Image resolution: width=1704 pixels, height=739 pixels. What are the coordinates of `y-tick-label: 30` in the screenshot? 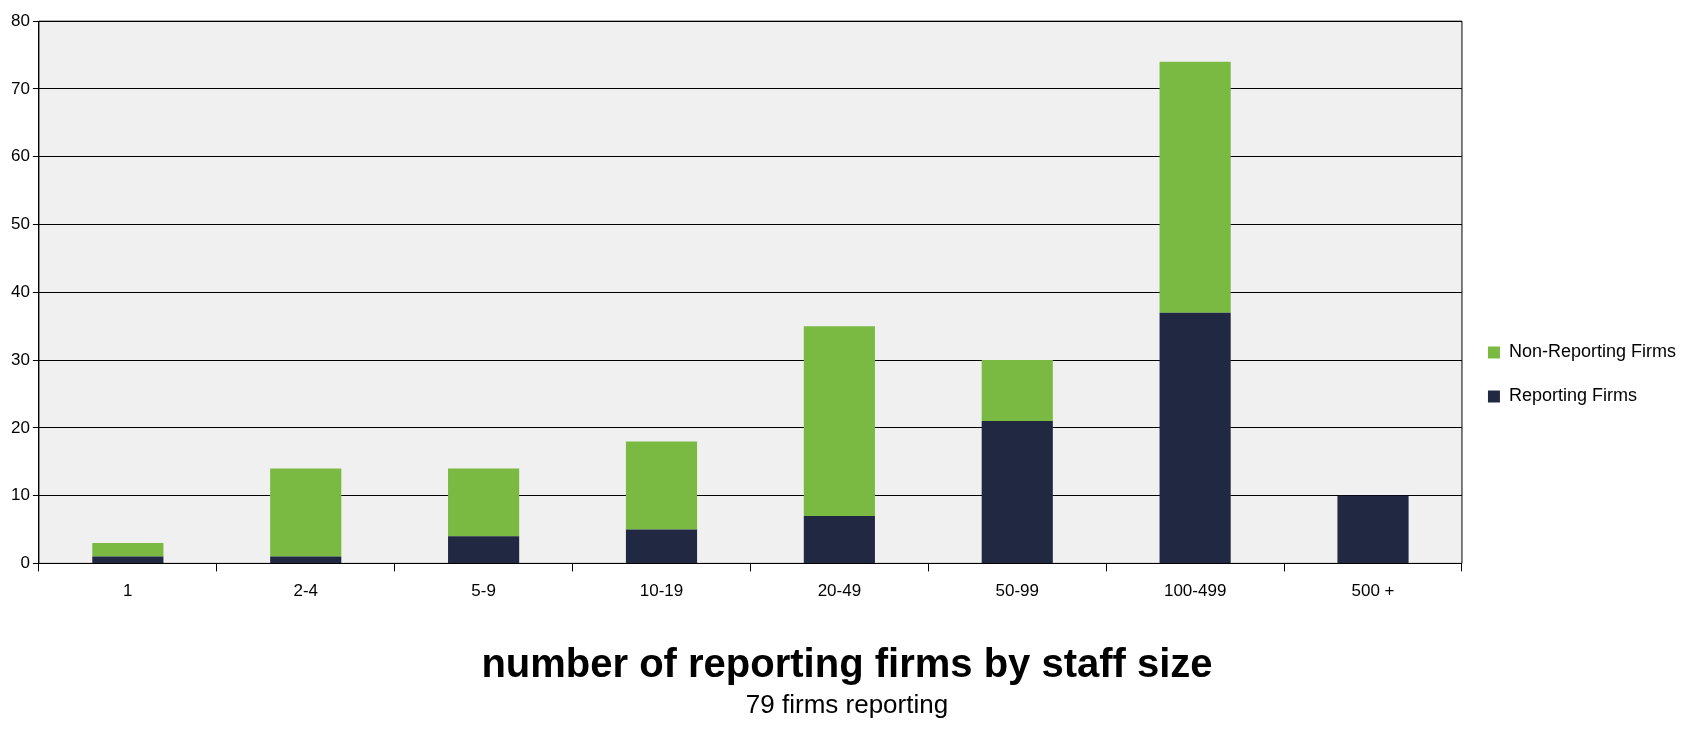 It's located at (20, 359).